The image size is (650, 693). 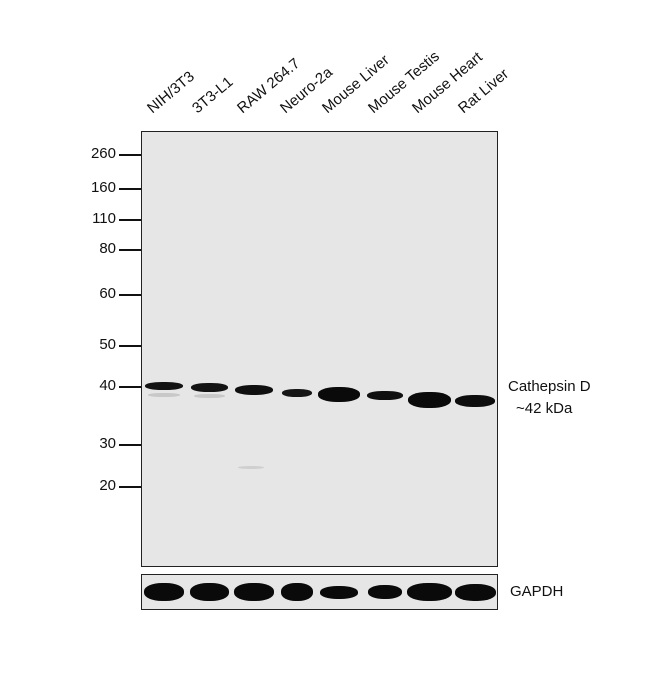 What do you see at coordinates (107, 485) in the screenshot?
I see `marker-label: 20` at bounding box center [107, 485].